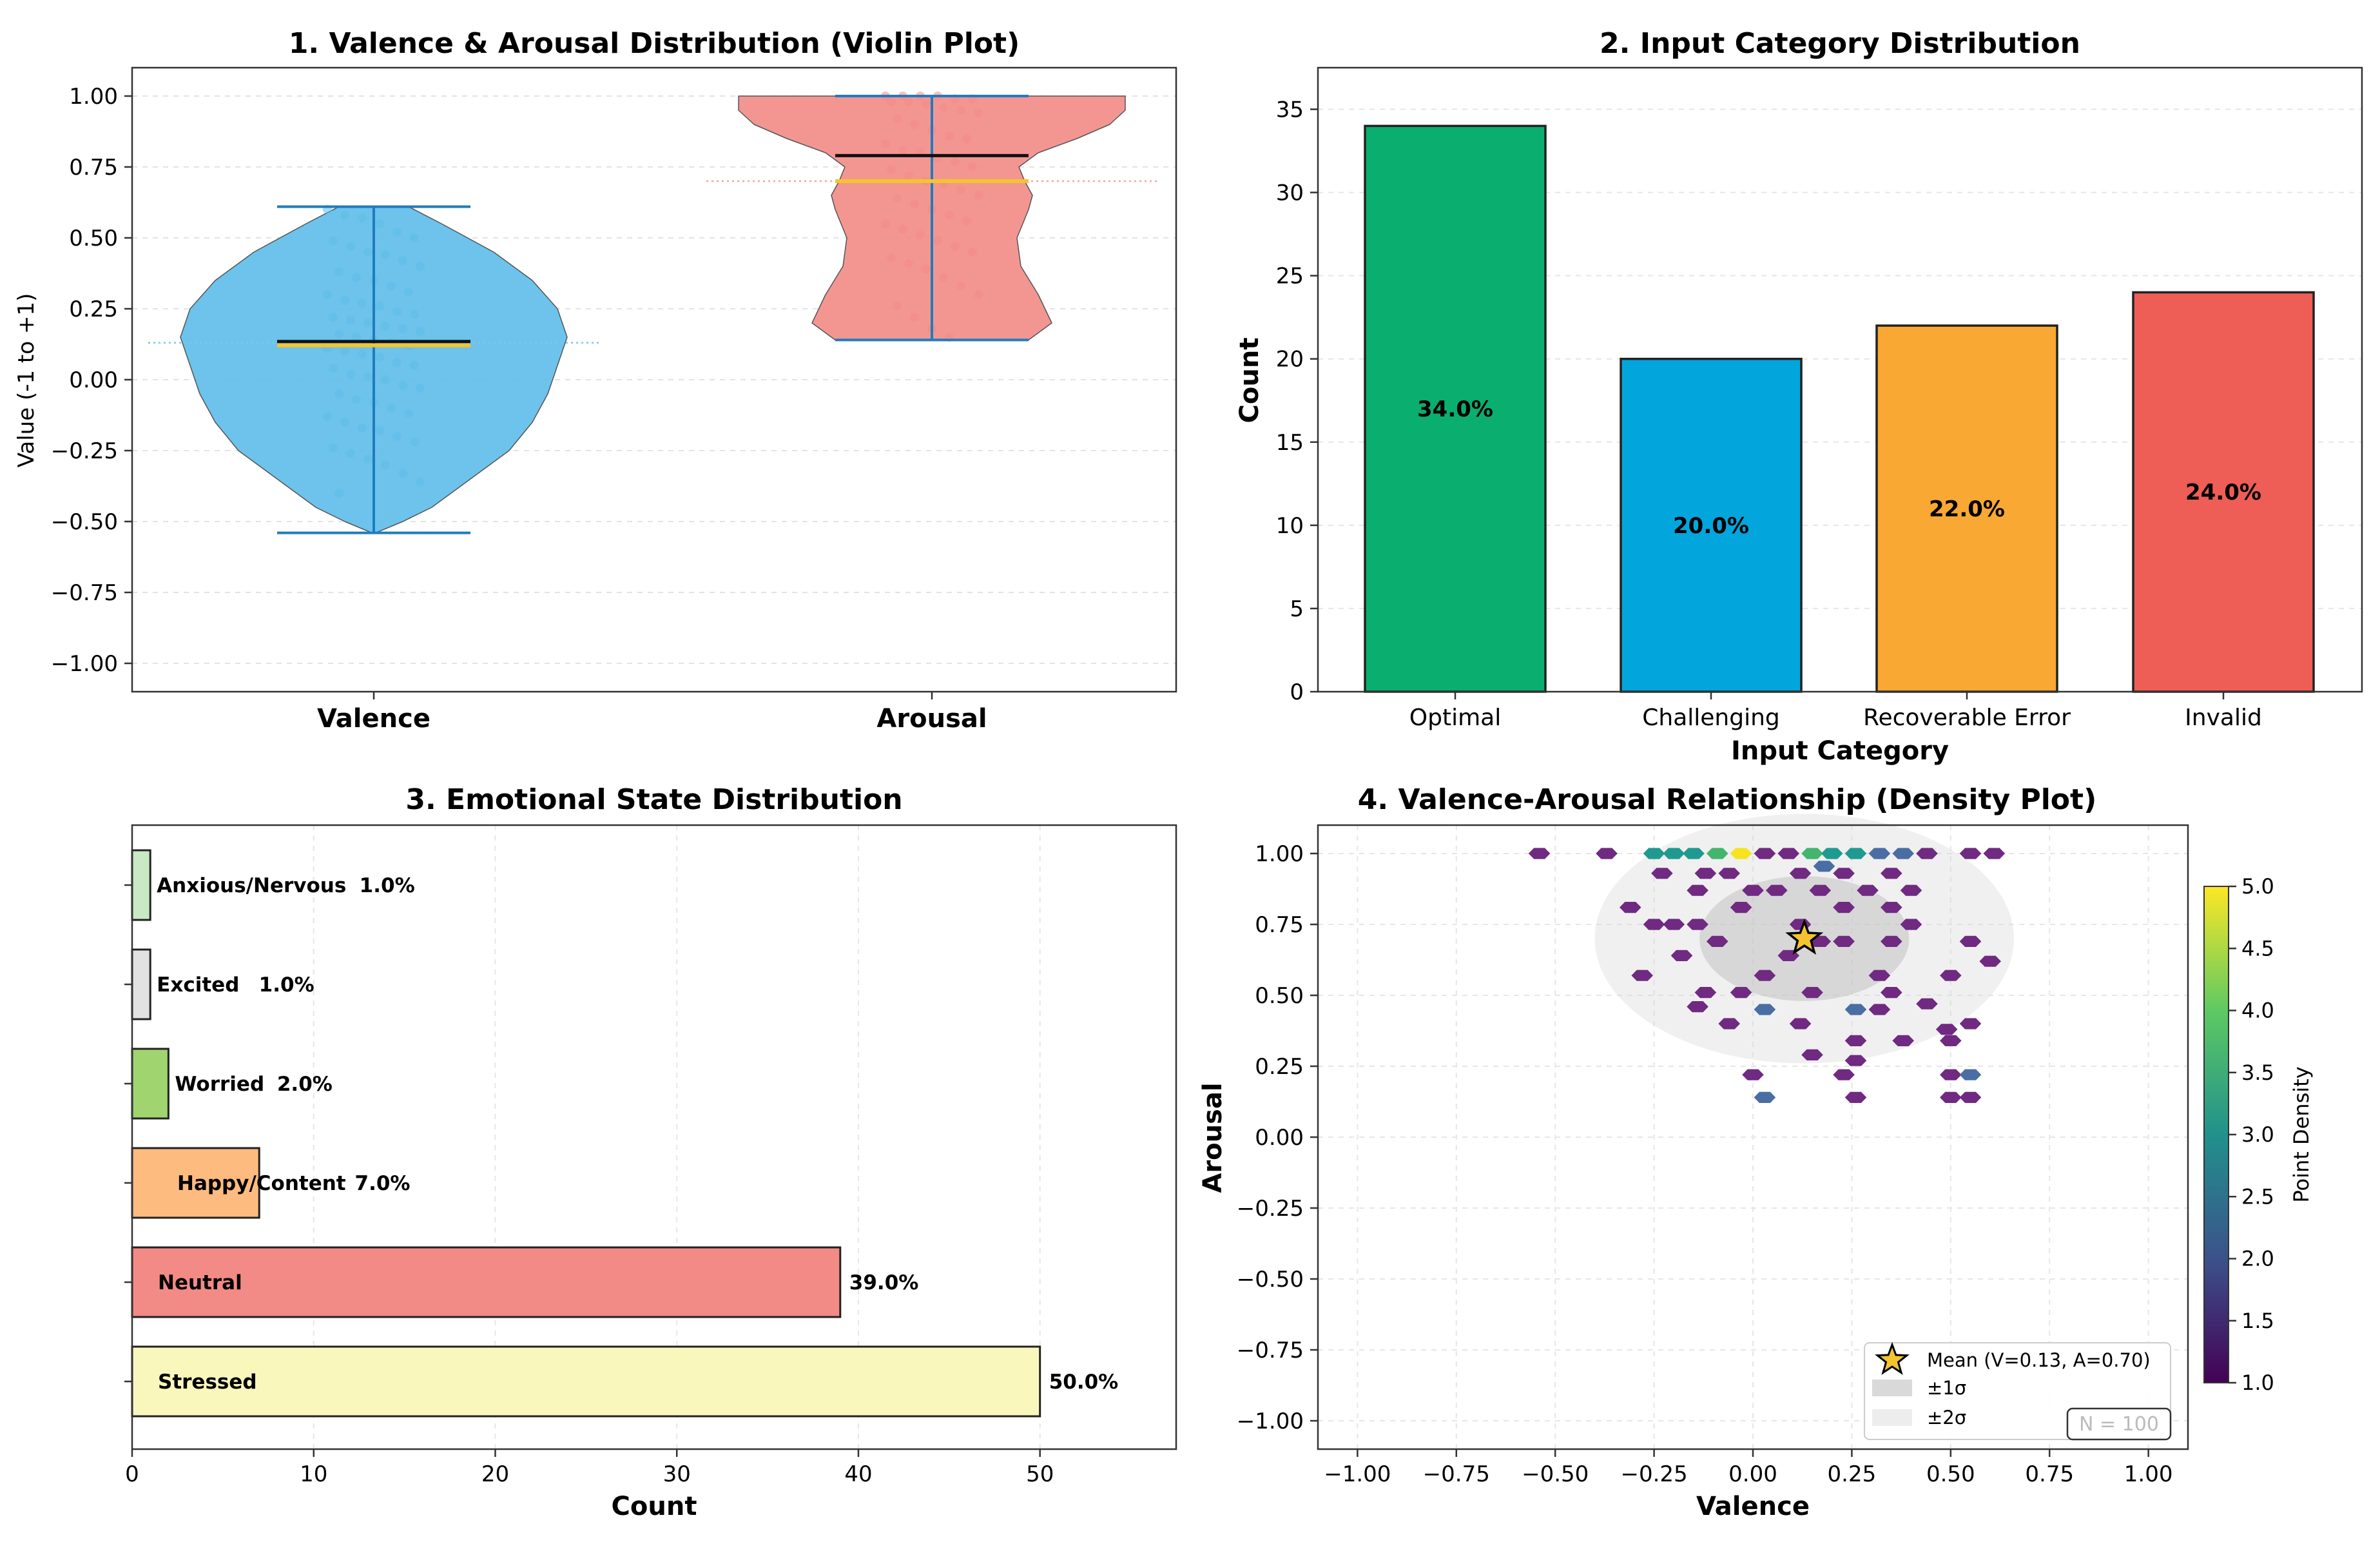 The height and width of the screenshot is (1551, 2380). I want to click on sample-size-label: N = 100, so click(2119, 1424).